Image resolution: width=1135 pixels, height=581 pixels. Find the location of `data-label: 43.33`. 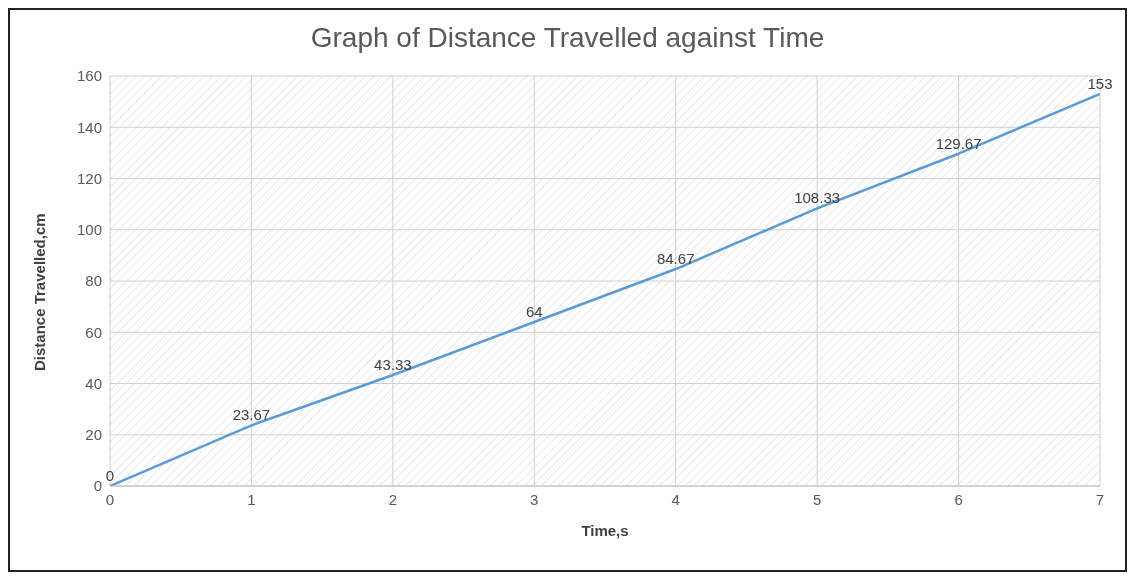

data-label: 43.33 is located at coordinates (393, 364).